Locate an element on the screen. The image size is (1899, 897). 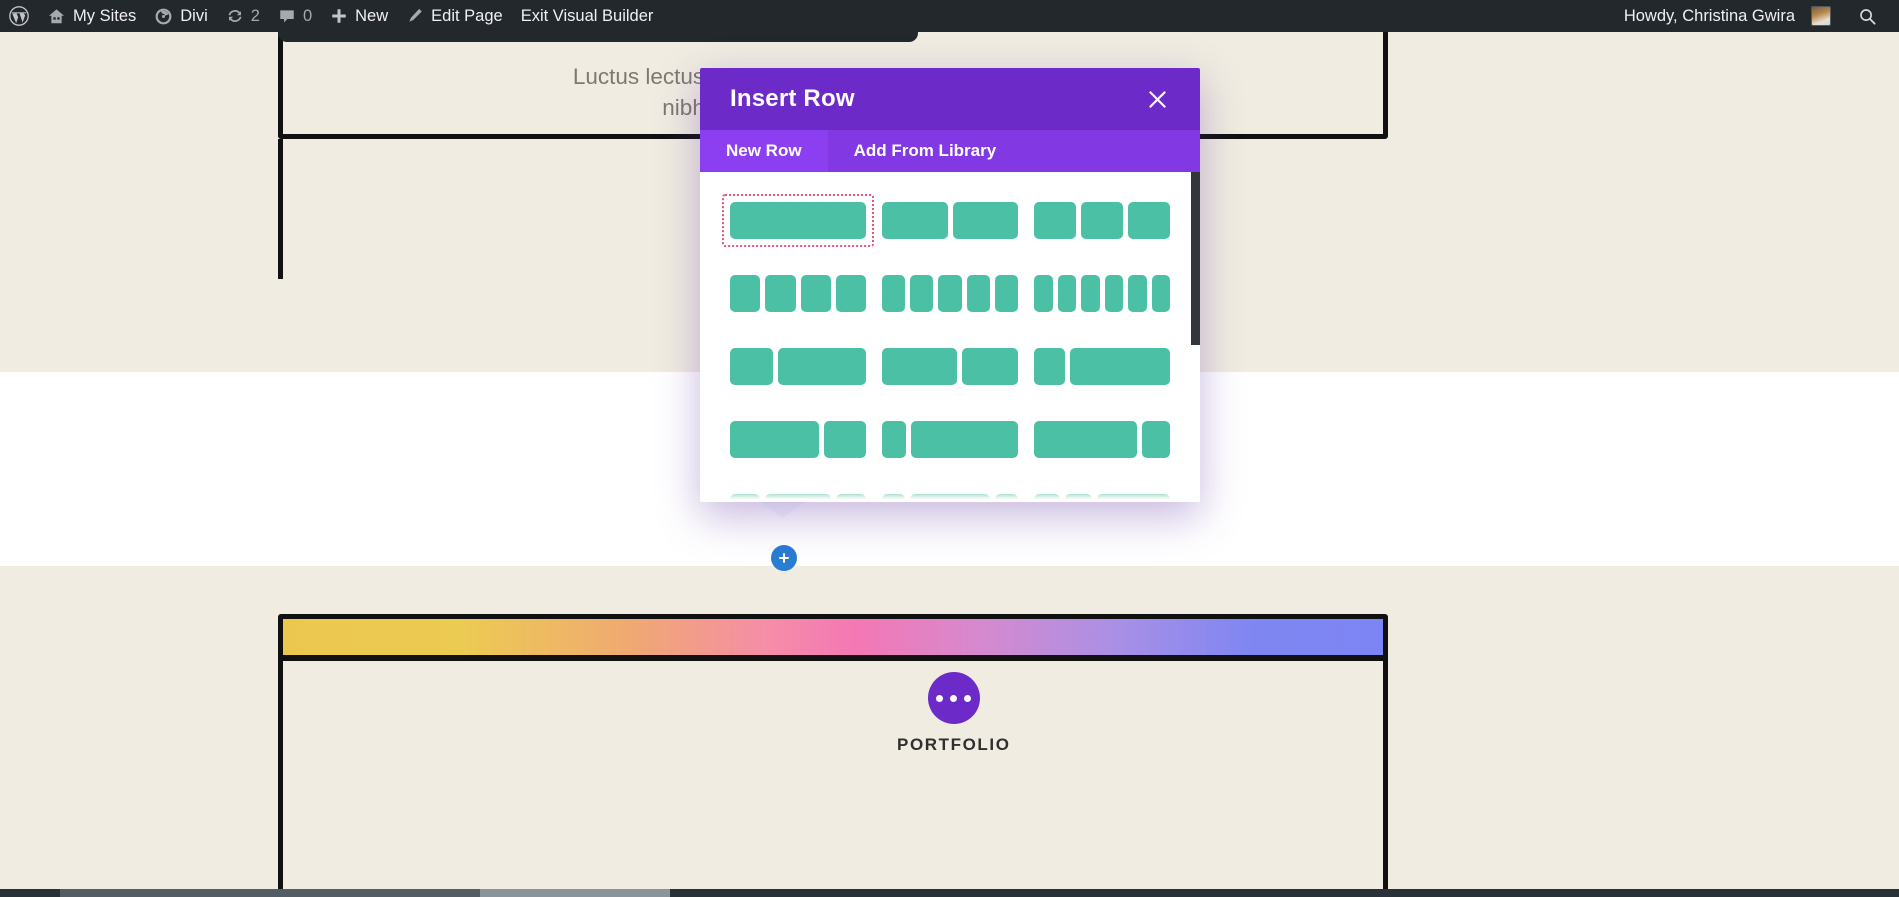
adminbar-count-updates: 2 is located at coordinates (255, 16).